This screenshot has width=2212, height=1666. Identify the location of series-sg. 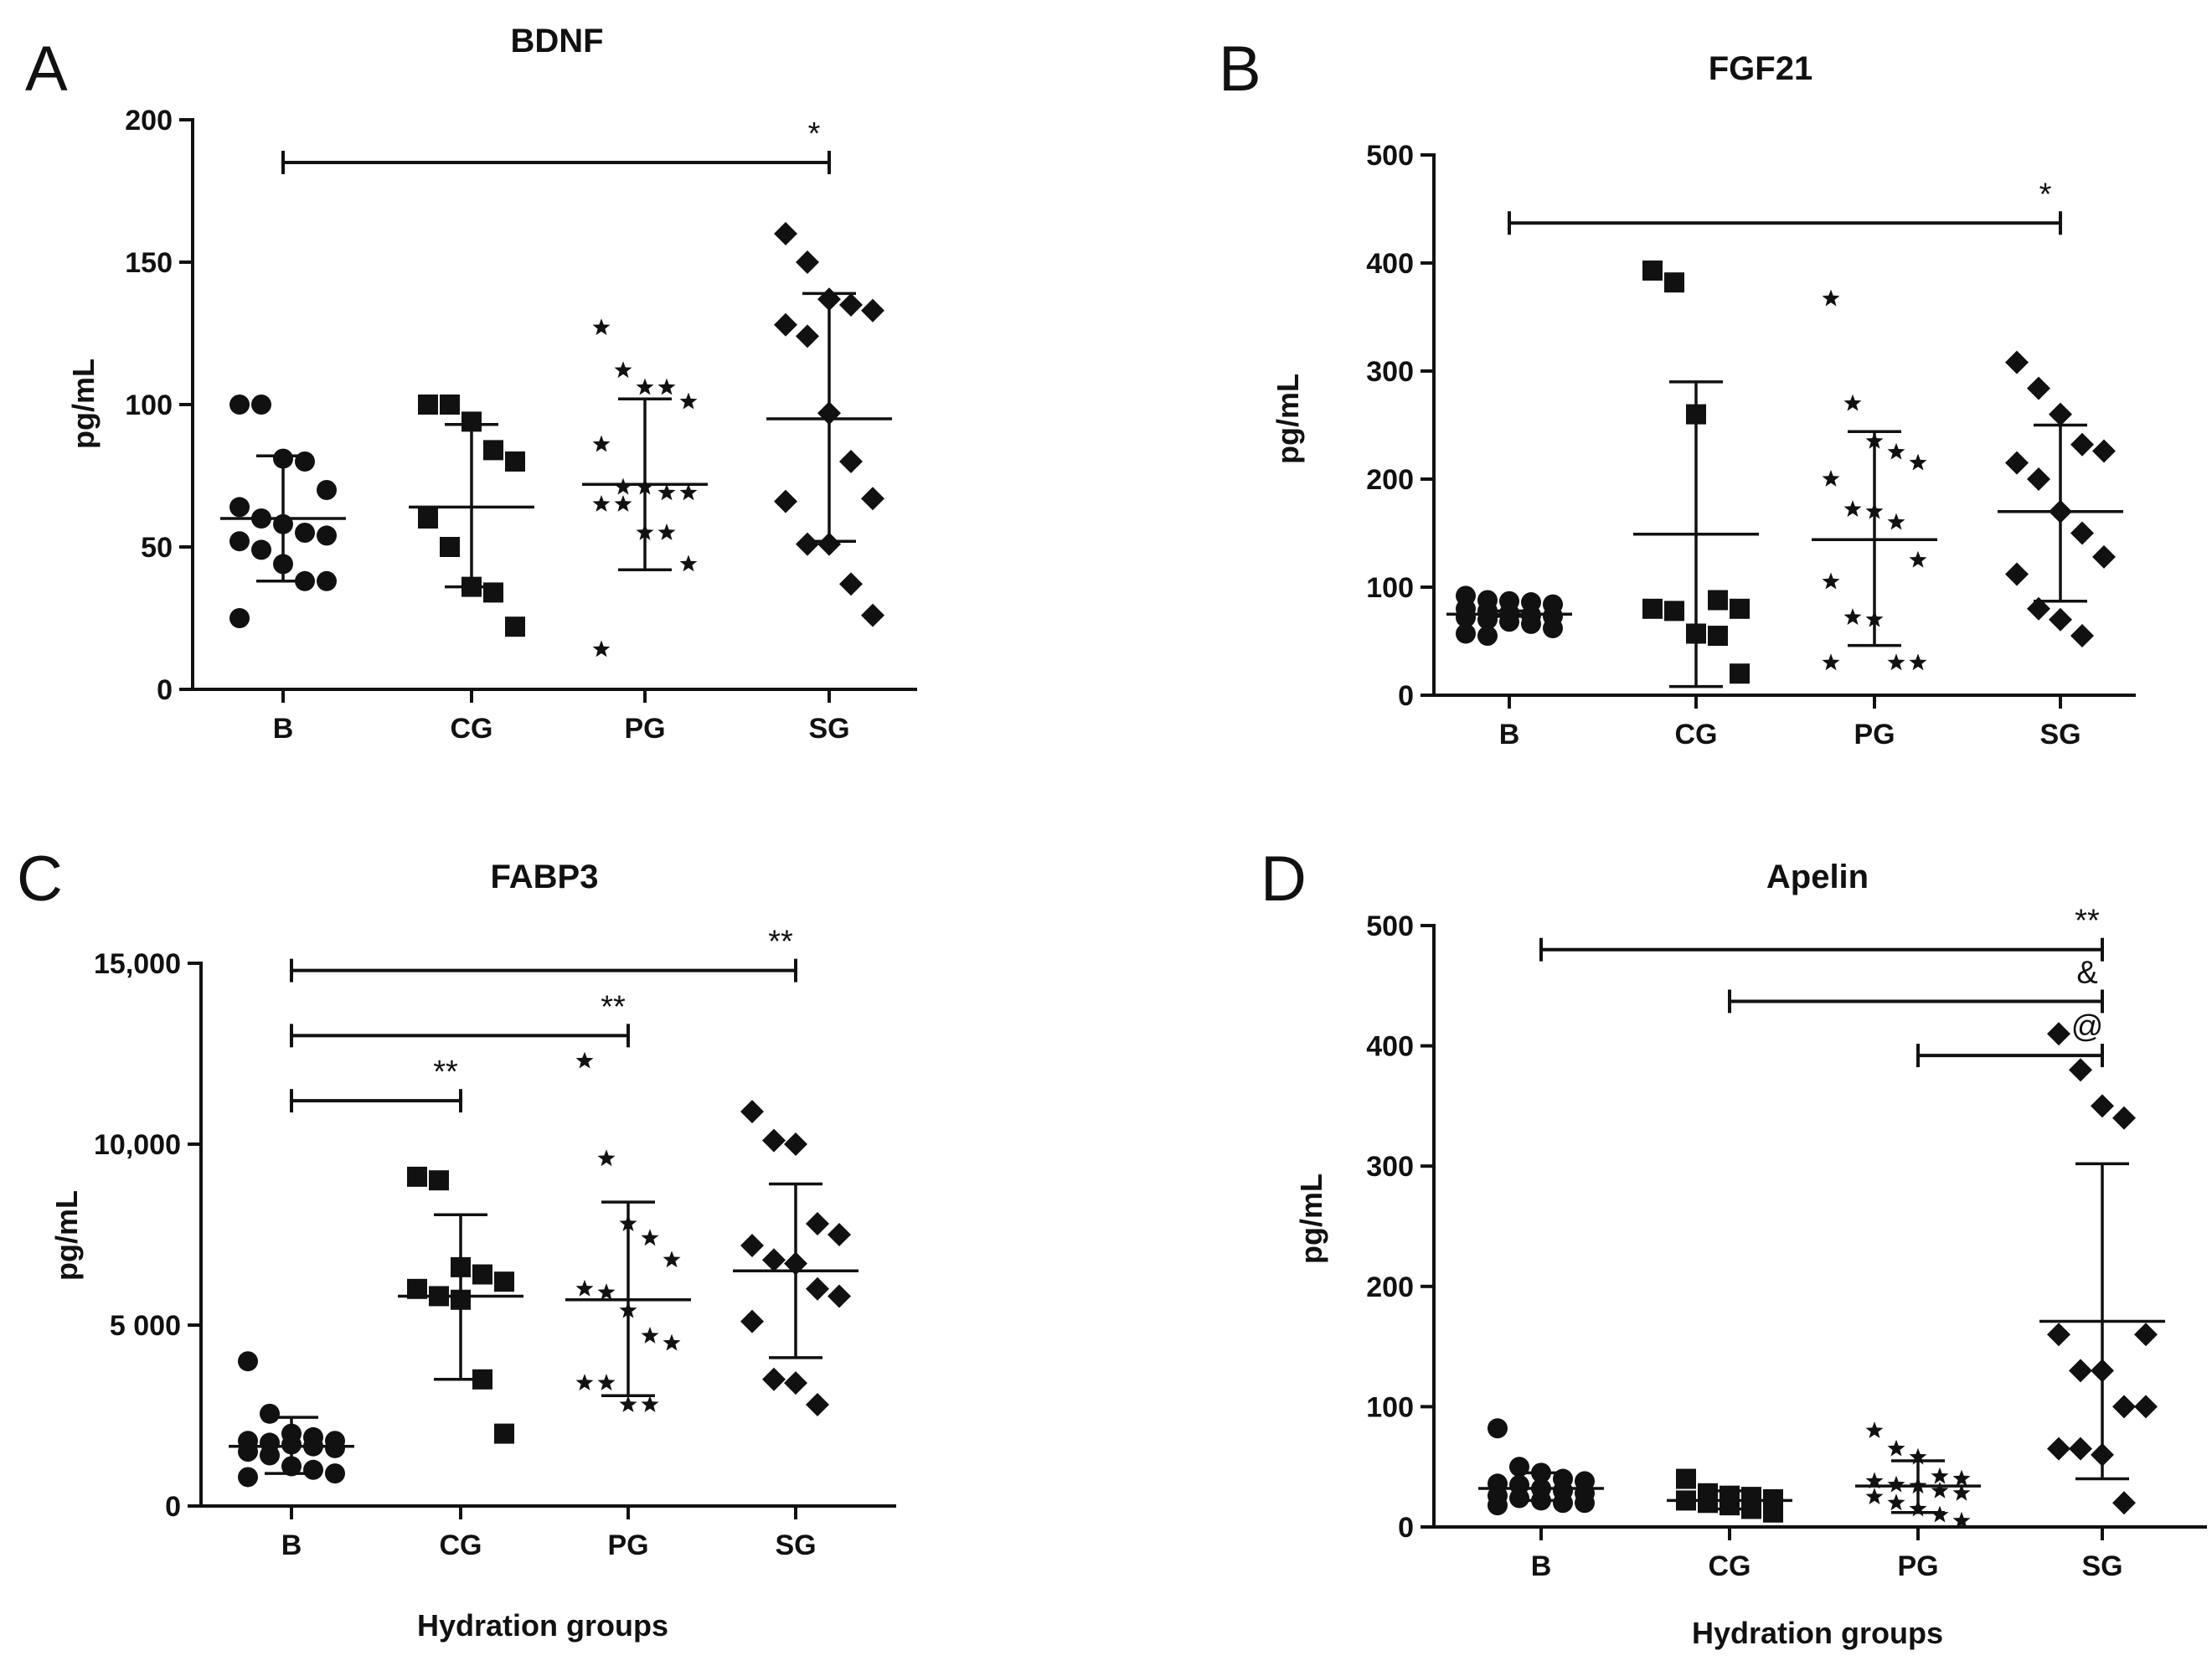
(2060, 499).